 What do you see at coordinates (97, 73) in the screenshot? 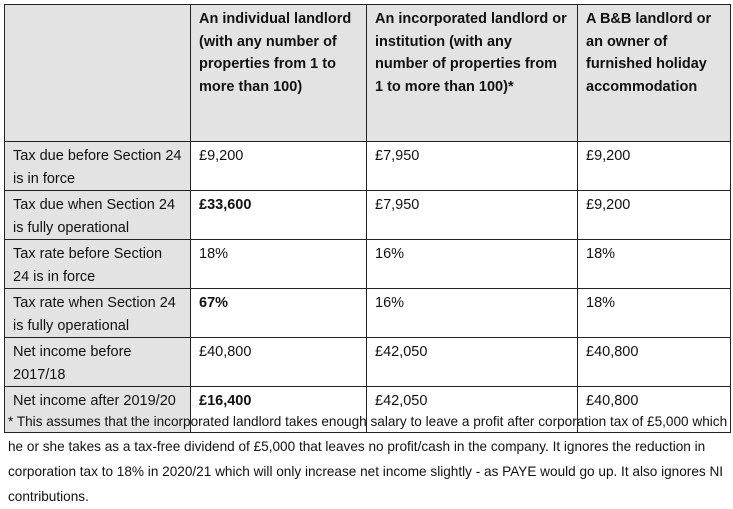
I see `header-cell-empty` at bounding box center [97, 73].